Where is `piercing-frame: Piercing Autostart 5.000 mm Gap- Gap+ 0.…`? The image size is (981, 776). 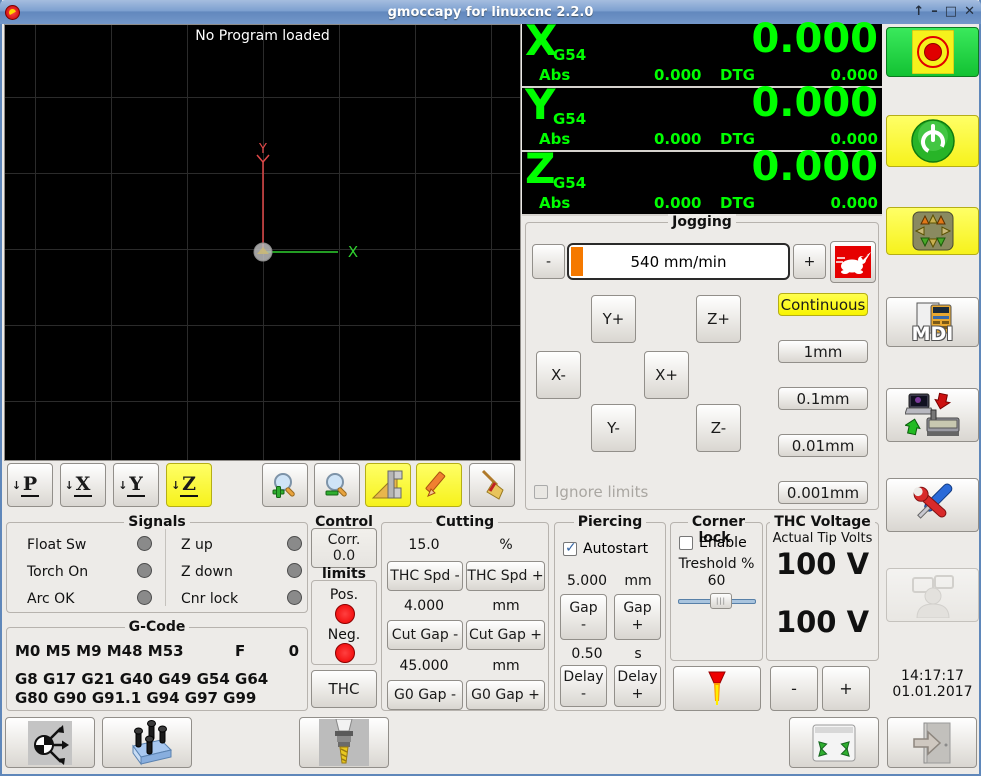
piercing-frame: Piercing Autostart 5.000 mm Gap- Gap+ 0.… is located at coordinates (610, 612).